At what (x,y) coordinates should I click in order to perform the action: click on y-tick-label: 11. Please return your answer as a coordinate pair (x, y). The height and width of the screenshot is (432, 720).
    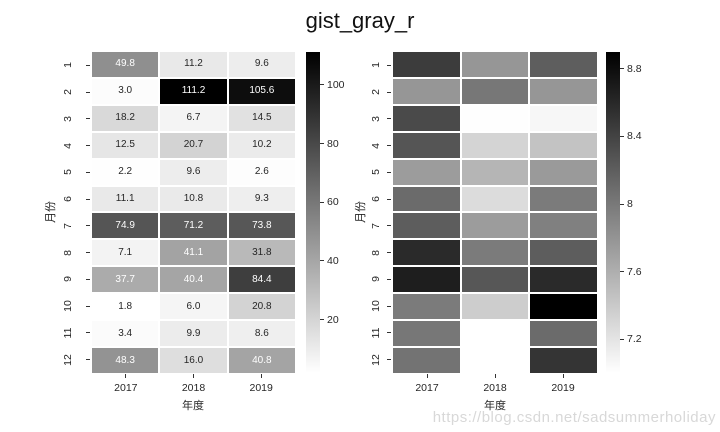
    Looking at the image, I should click on (68, 333).